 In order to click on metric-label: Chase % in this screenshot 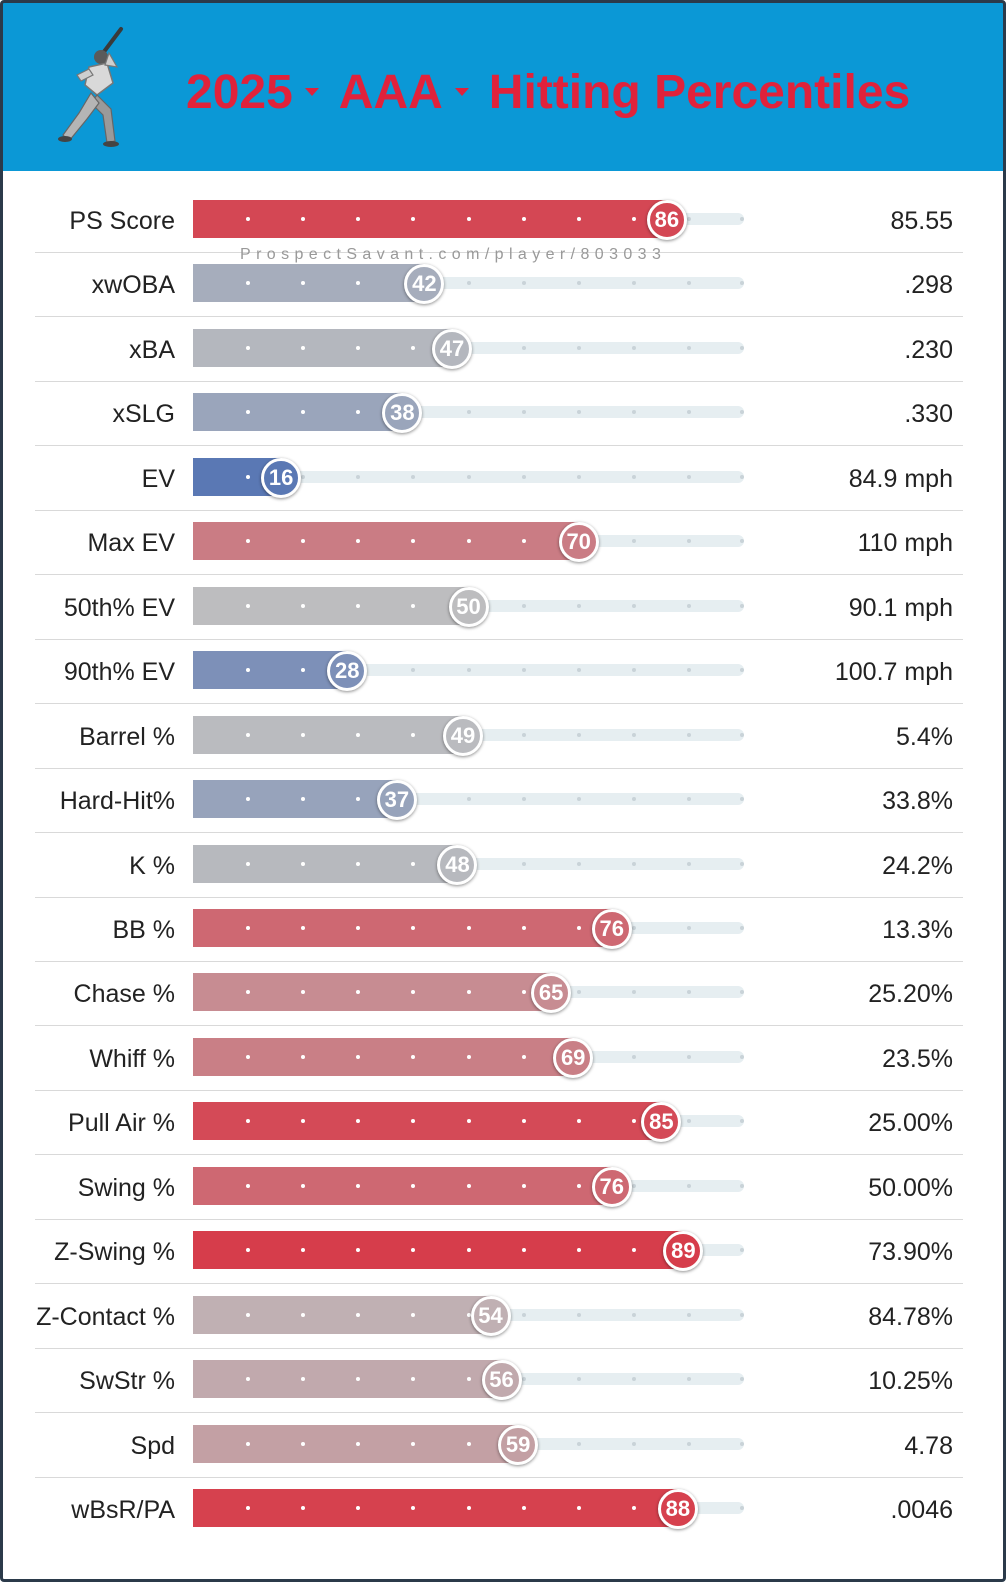, I will do `click(124, 994)`.